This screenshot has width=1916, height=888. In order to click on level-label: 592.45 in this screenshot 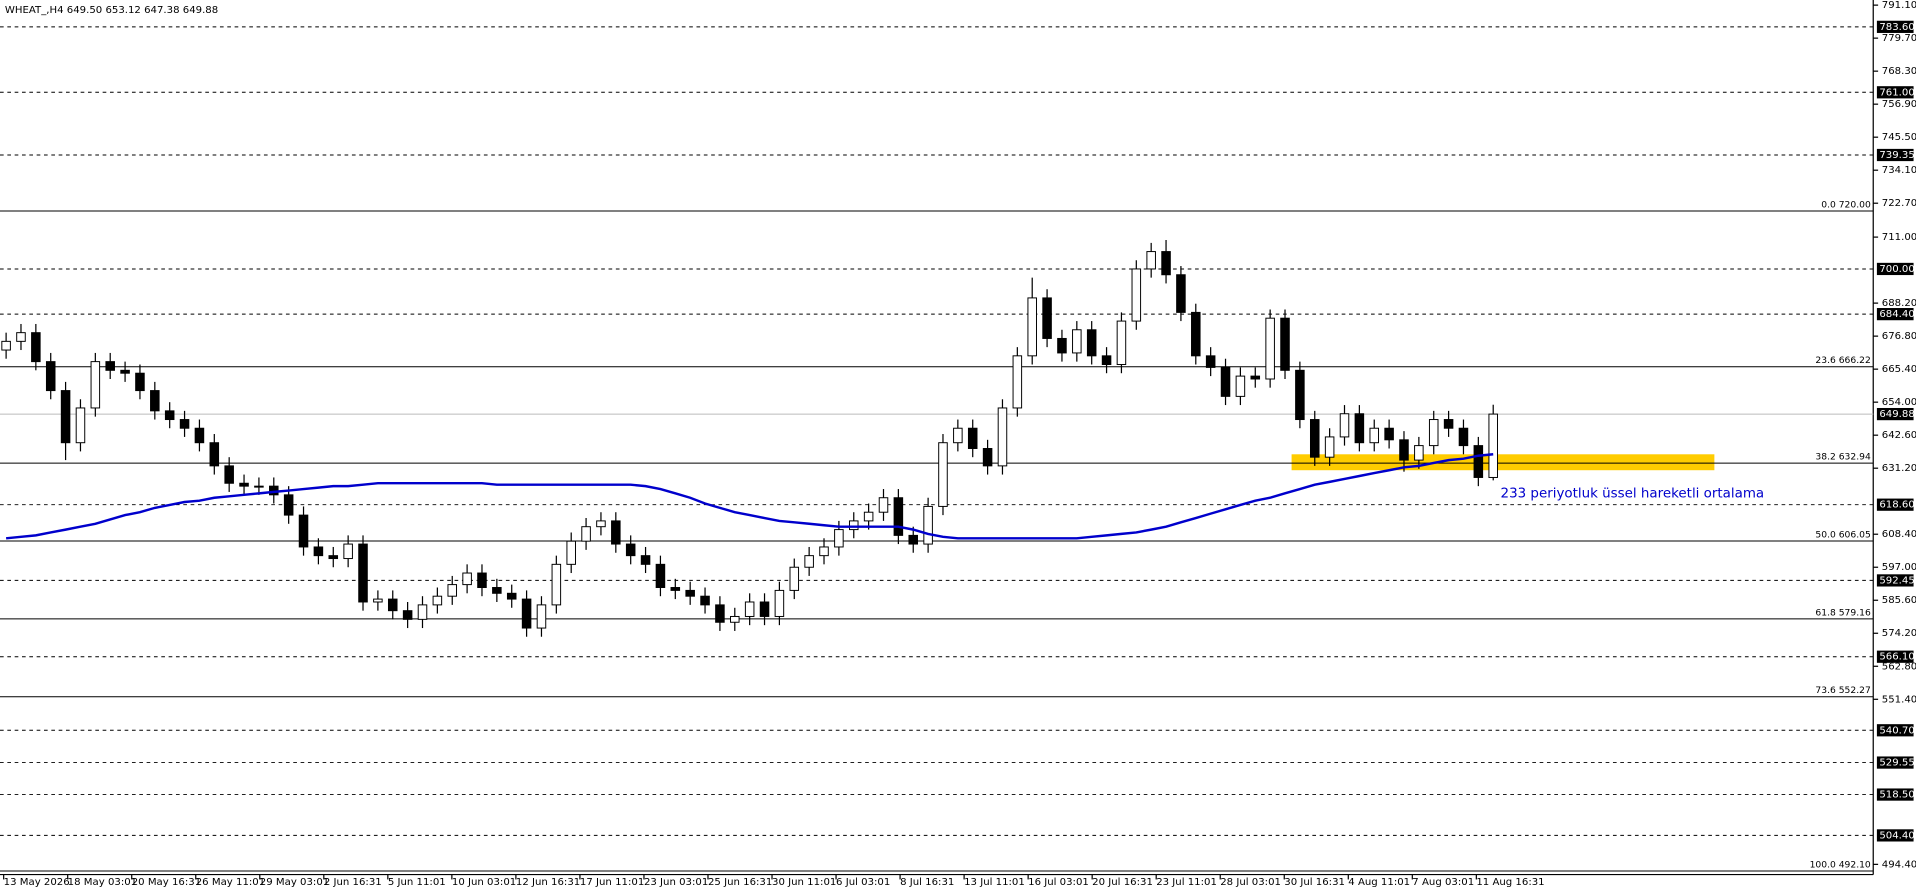, I will do `click(1896, 580)`.